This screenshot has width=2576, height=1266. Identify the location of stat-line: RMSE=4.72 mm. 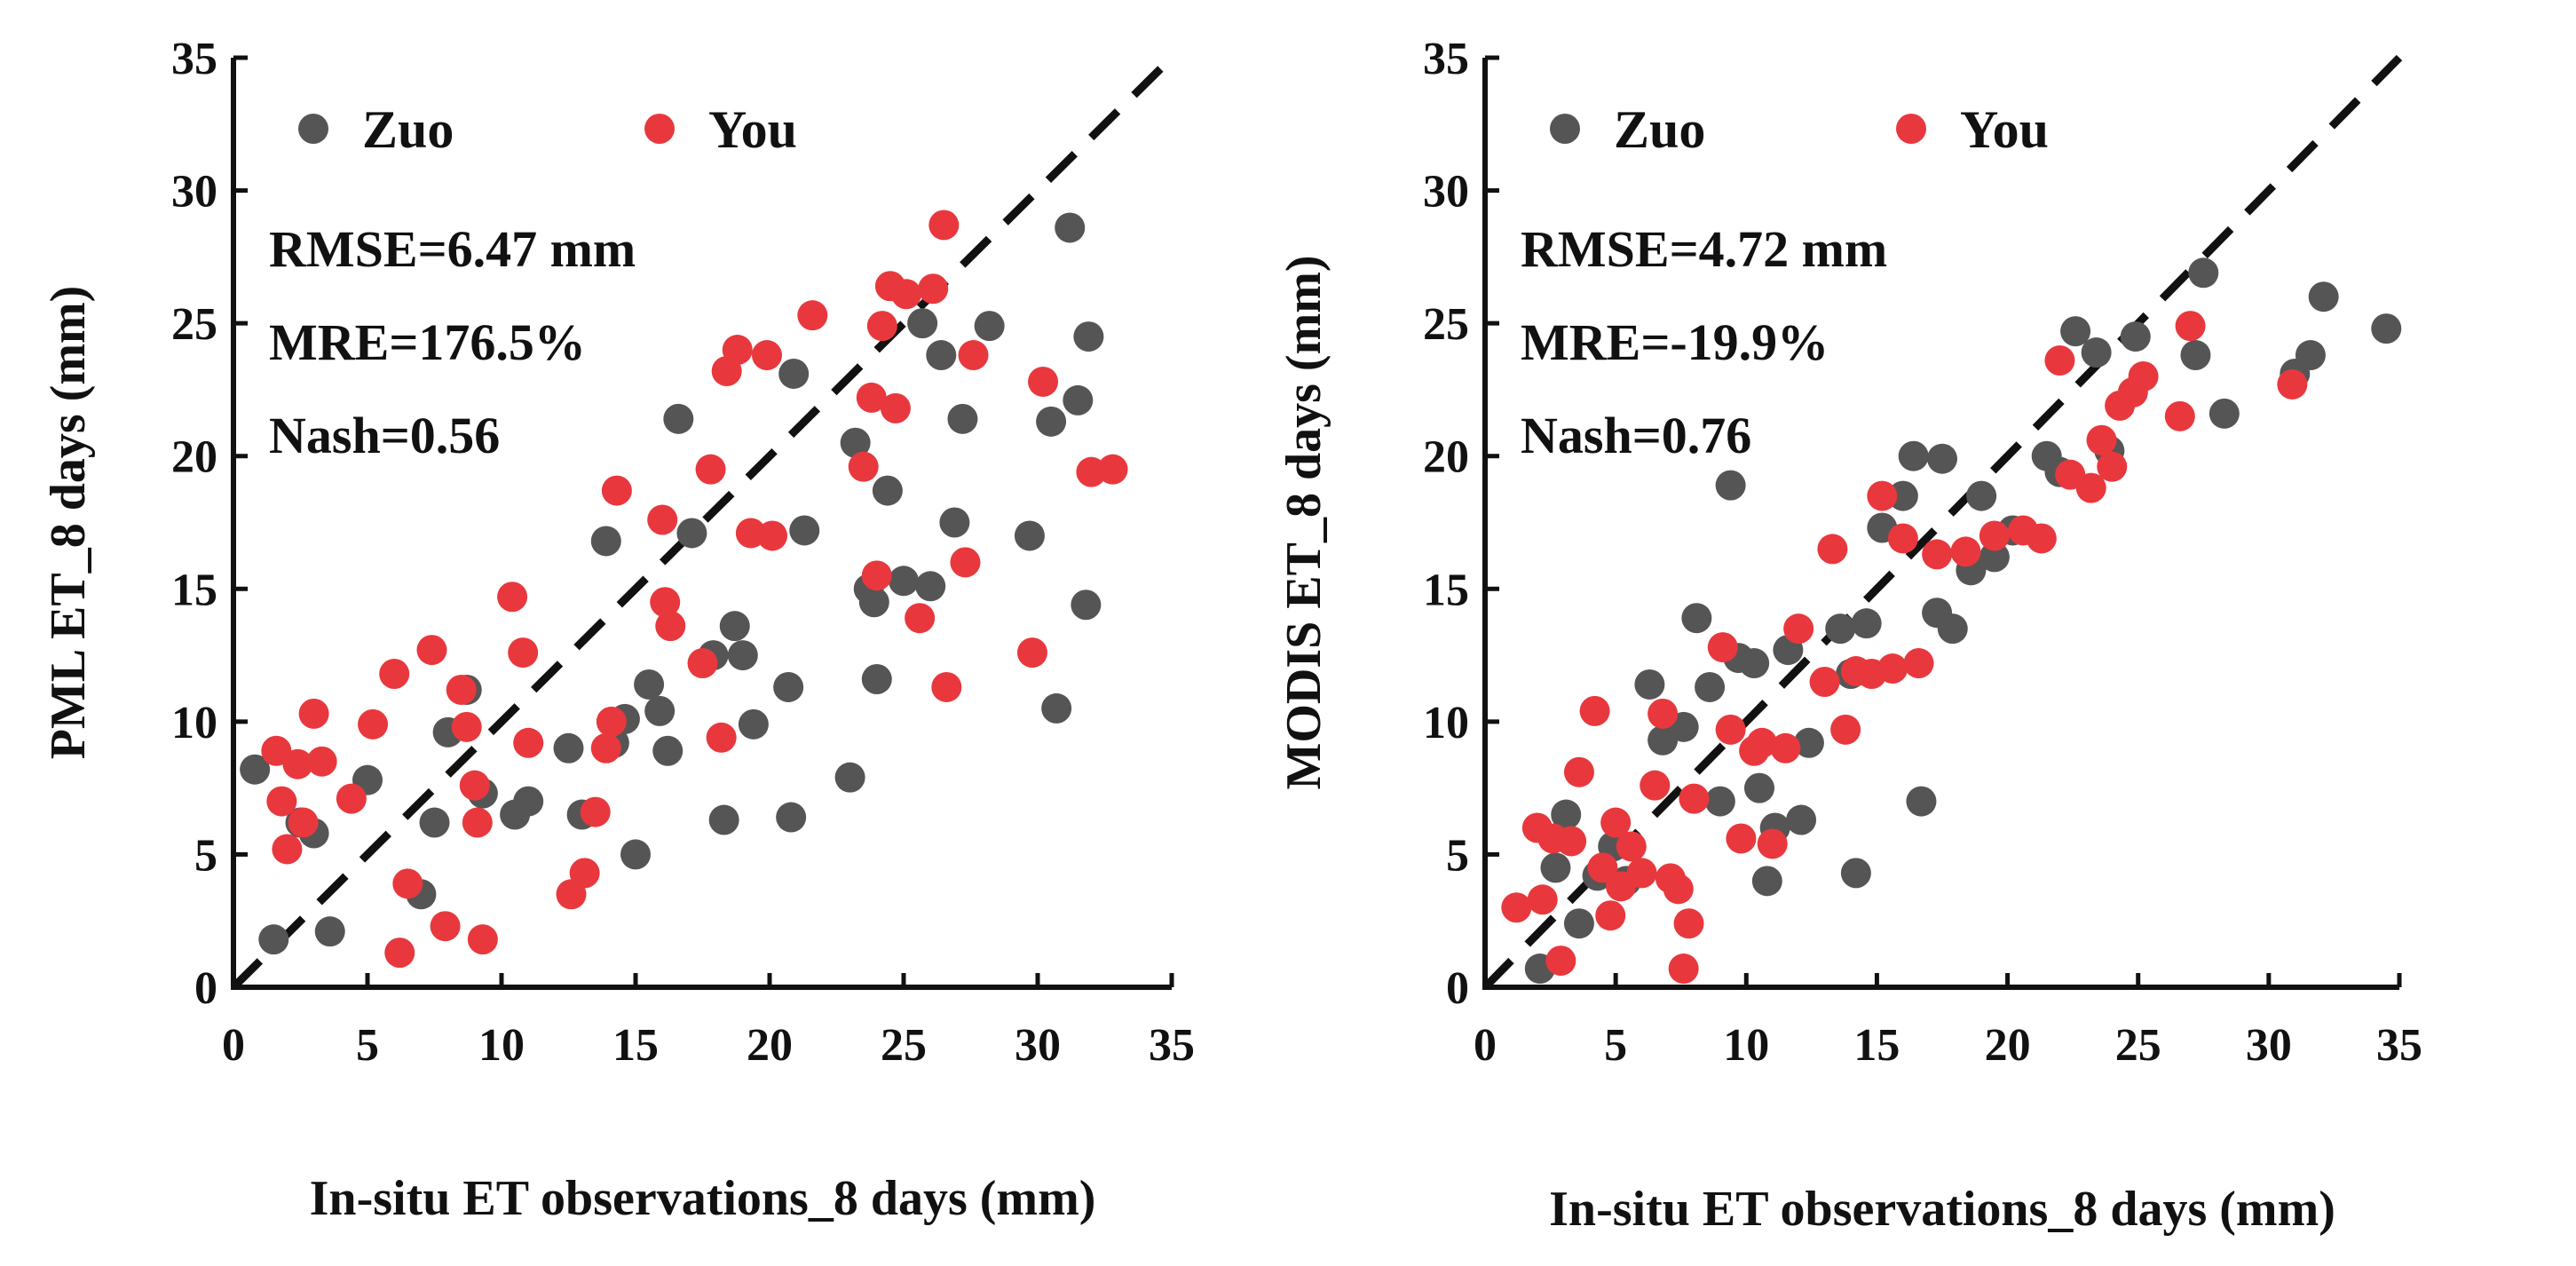
(1704, 249).